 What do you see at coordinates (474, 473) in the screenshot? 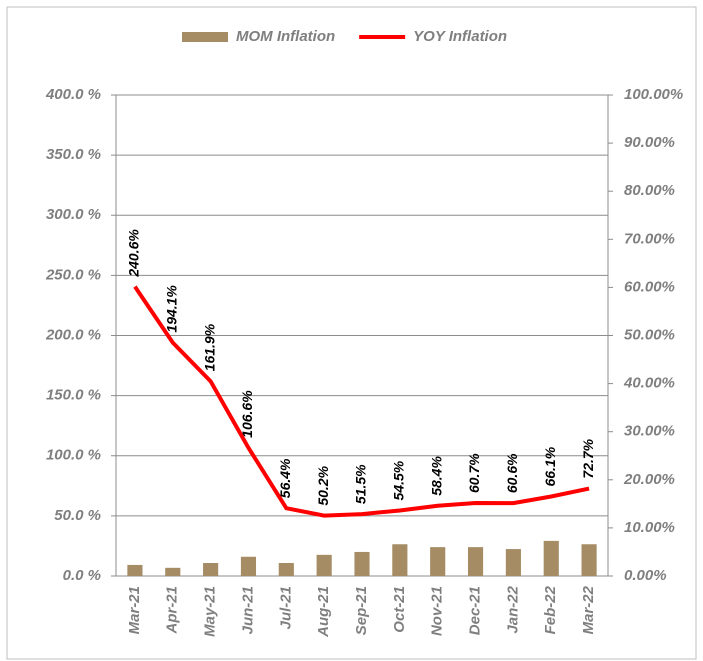
I see `data-label: 60.7%` at bounding box center [474, 473].